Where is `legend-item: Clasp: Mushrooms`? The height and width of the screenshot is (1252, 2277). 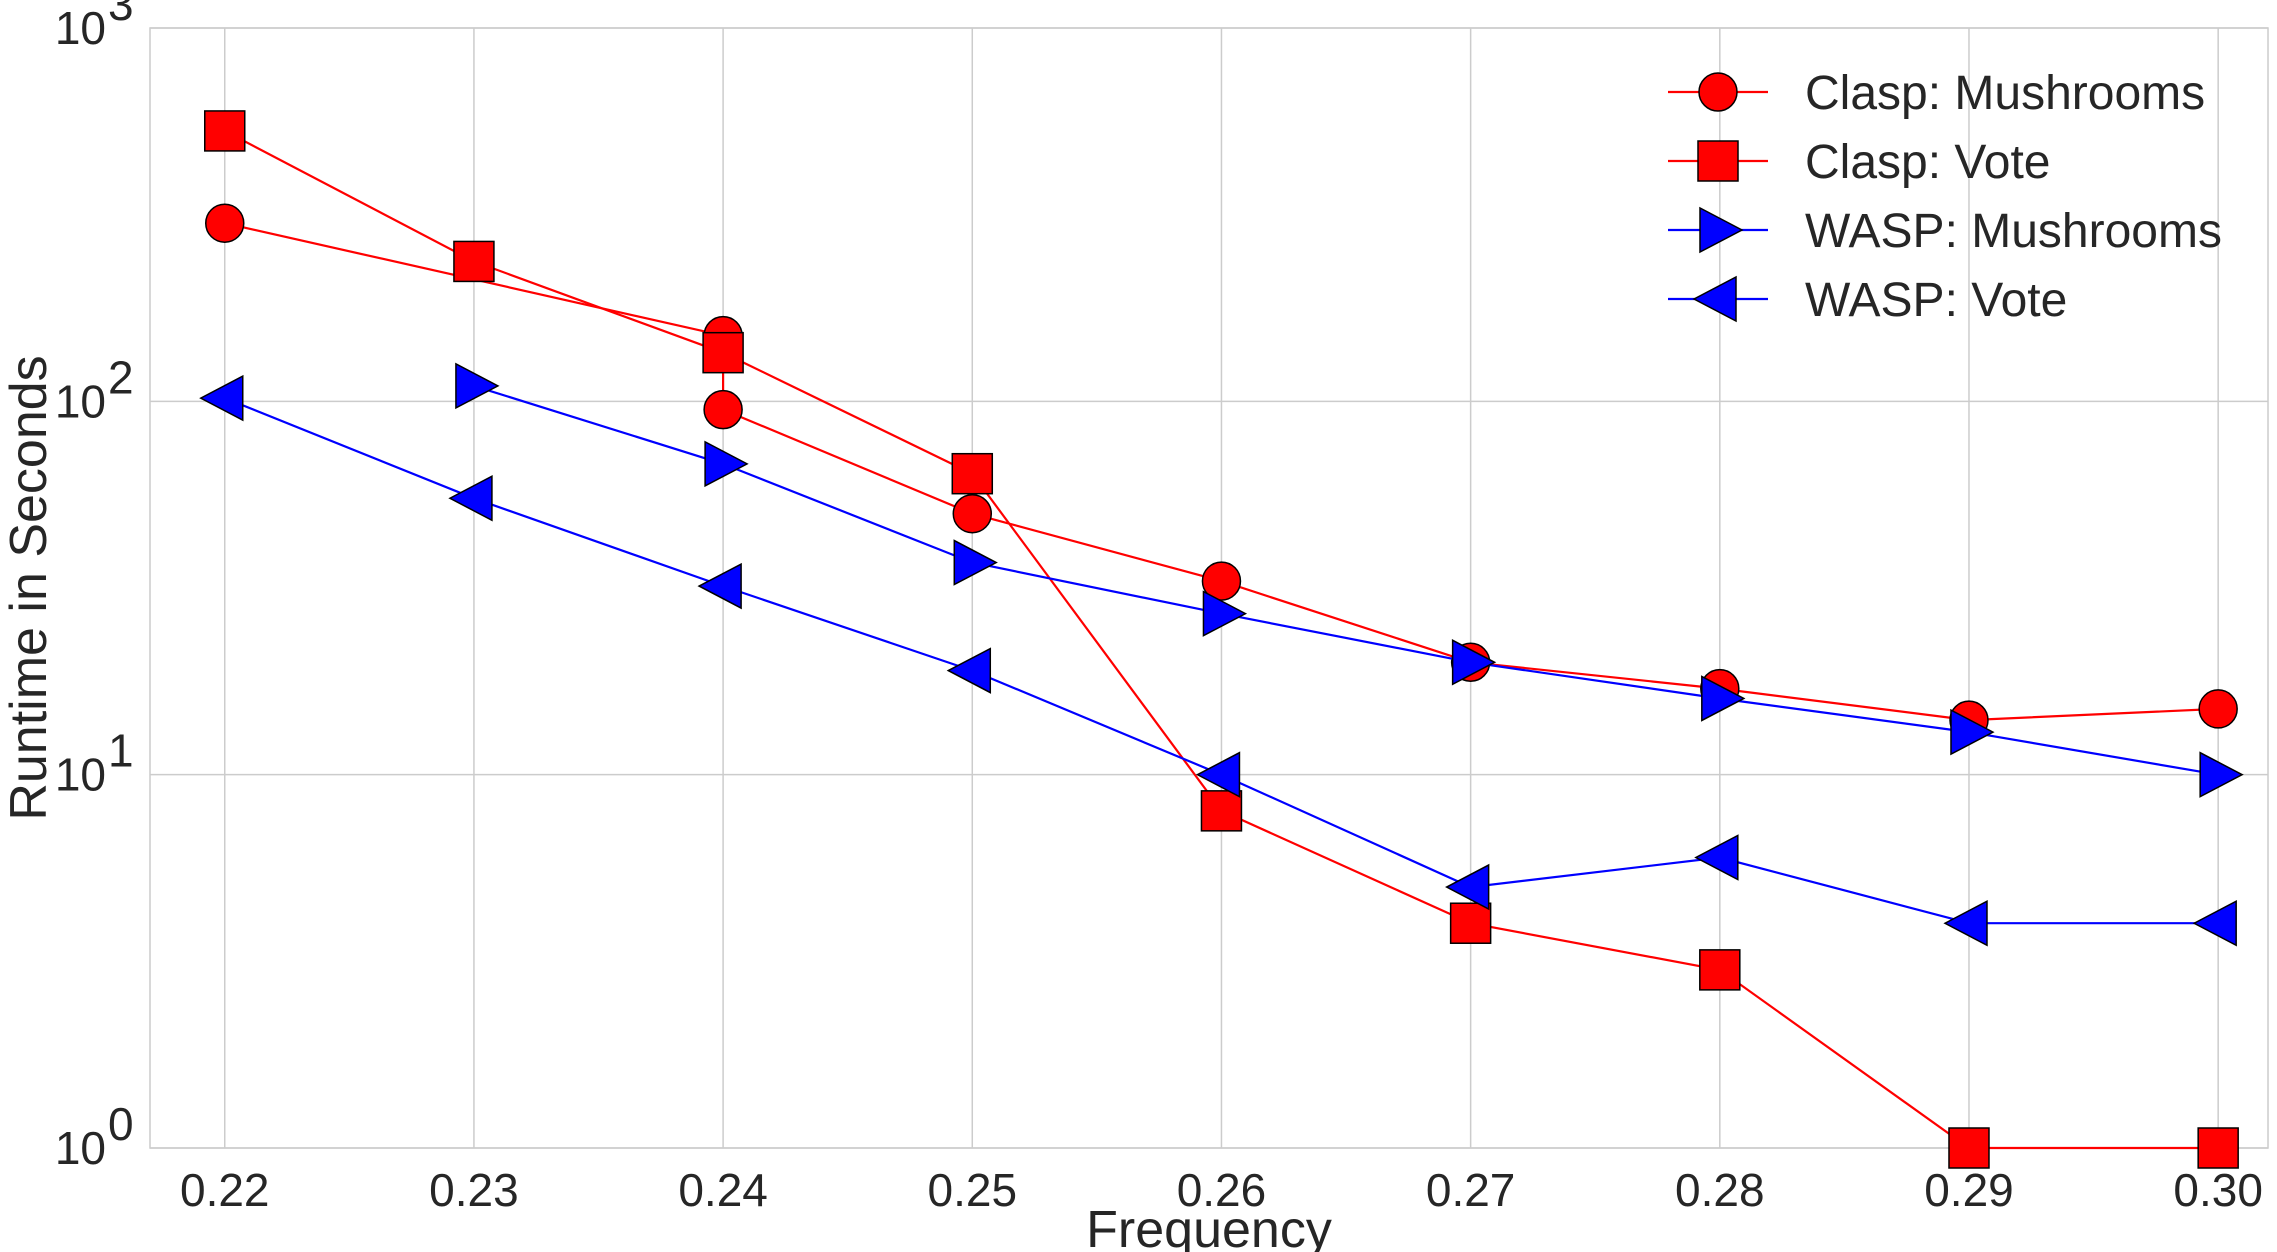 legend-item: Clasp: Mushrooms is located at coordinates (1936, 93).